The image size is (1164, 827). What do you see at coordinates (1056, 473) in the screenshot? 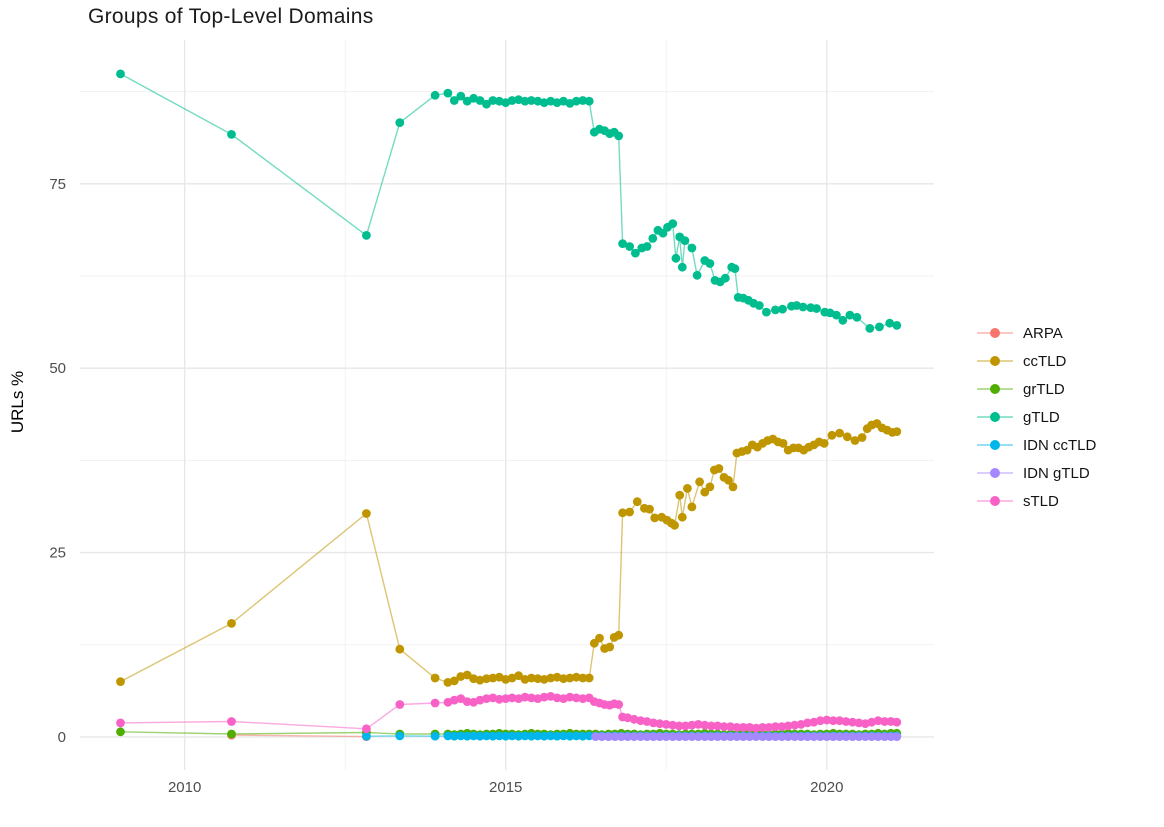
I see `legend-label: IDN gTLD` at bounding box center [1056, 473].